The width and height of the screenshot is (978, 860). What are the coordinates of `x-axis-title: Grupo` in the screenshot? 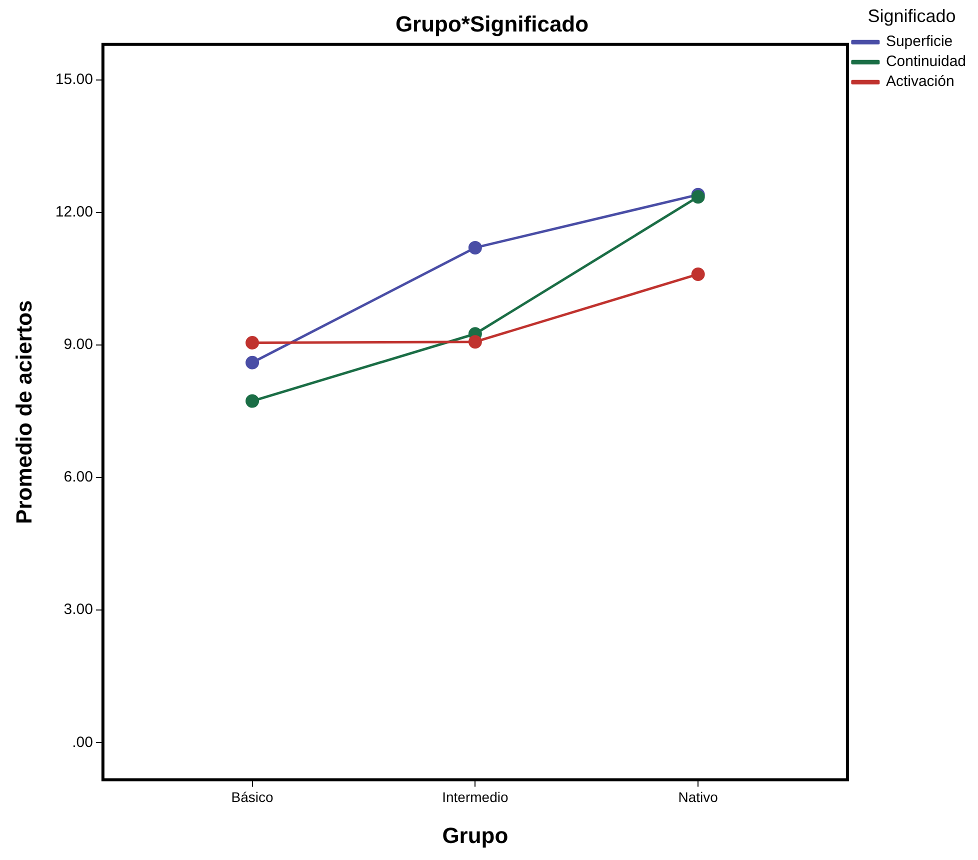 It's located at (475, 835).